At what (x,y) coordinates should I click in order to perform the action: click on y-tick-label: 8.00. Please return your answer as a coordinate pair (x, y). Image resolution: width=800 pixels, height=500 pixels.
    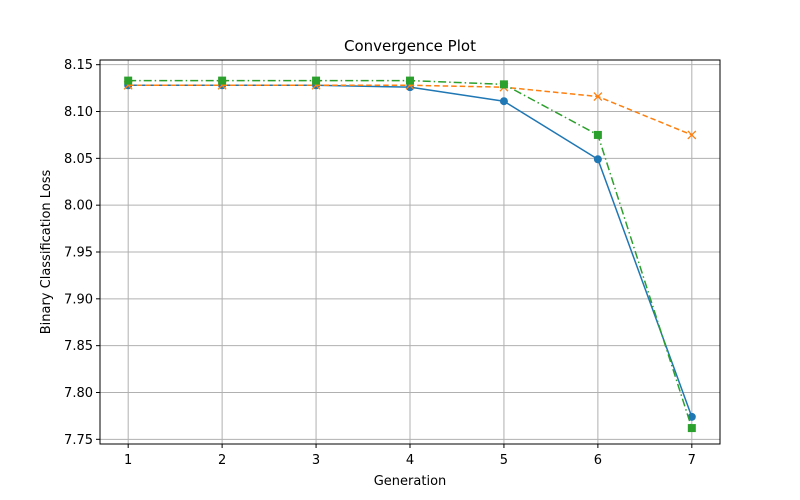
    Looking at the image, I should click on (78, 206).